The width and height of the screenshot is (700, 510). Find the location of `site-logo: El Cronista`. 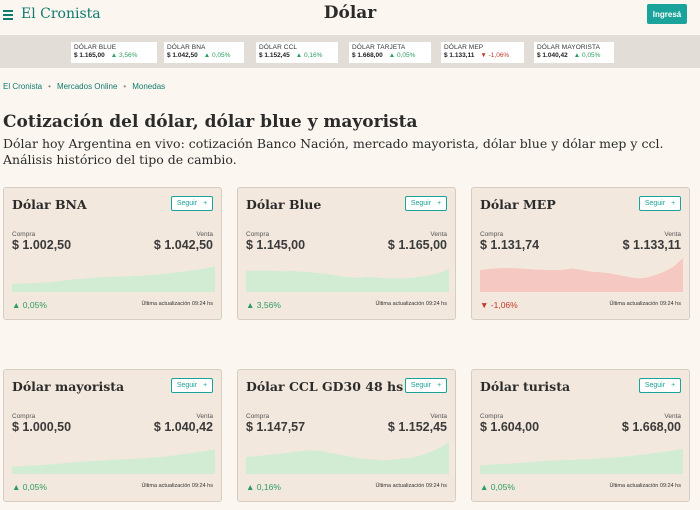

site-logo: El Cronista is located at coordinates (61, 14).